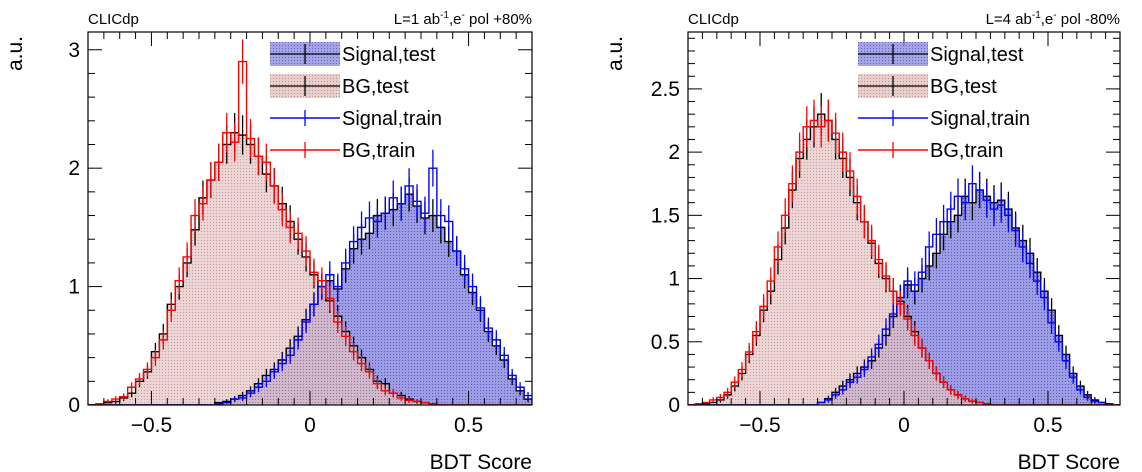  Describe the element at coordinates (417, 19) in the screenshot. I see `header-right-text1: L=1 ab` at that location.